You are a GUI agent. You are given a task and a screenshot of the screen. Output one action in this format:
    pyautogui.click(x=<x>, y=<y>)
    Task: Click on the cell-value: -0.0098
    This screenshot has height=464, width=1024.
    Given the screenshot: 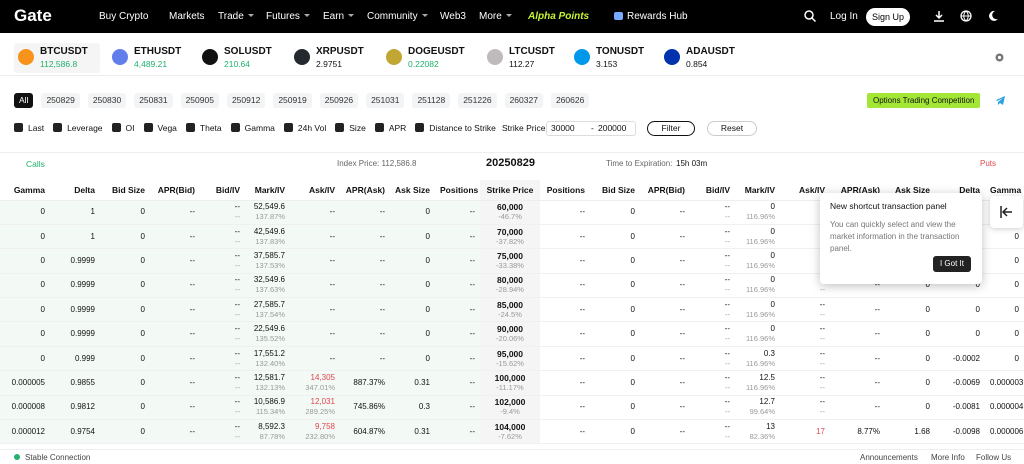 What is the action you would take?
    pyautogui.click(x=966, y=431)
    